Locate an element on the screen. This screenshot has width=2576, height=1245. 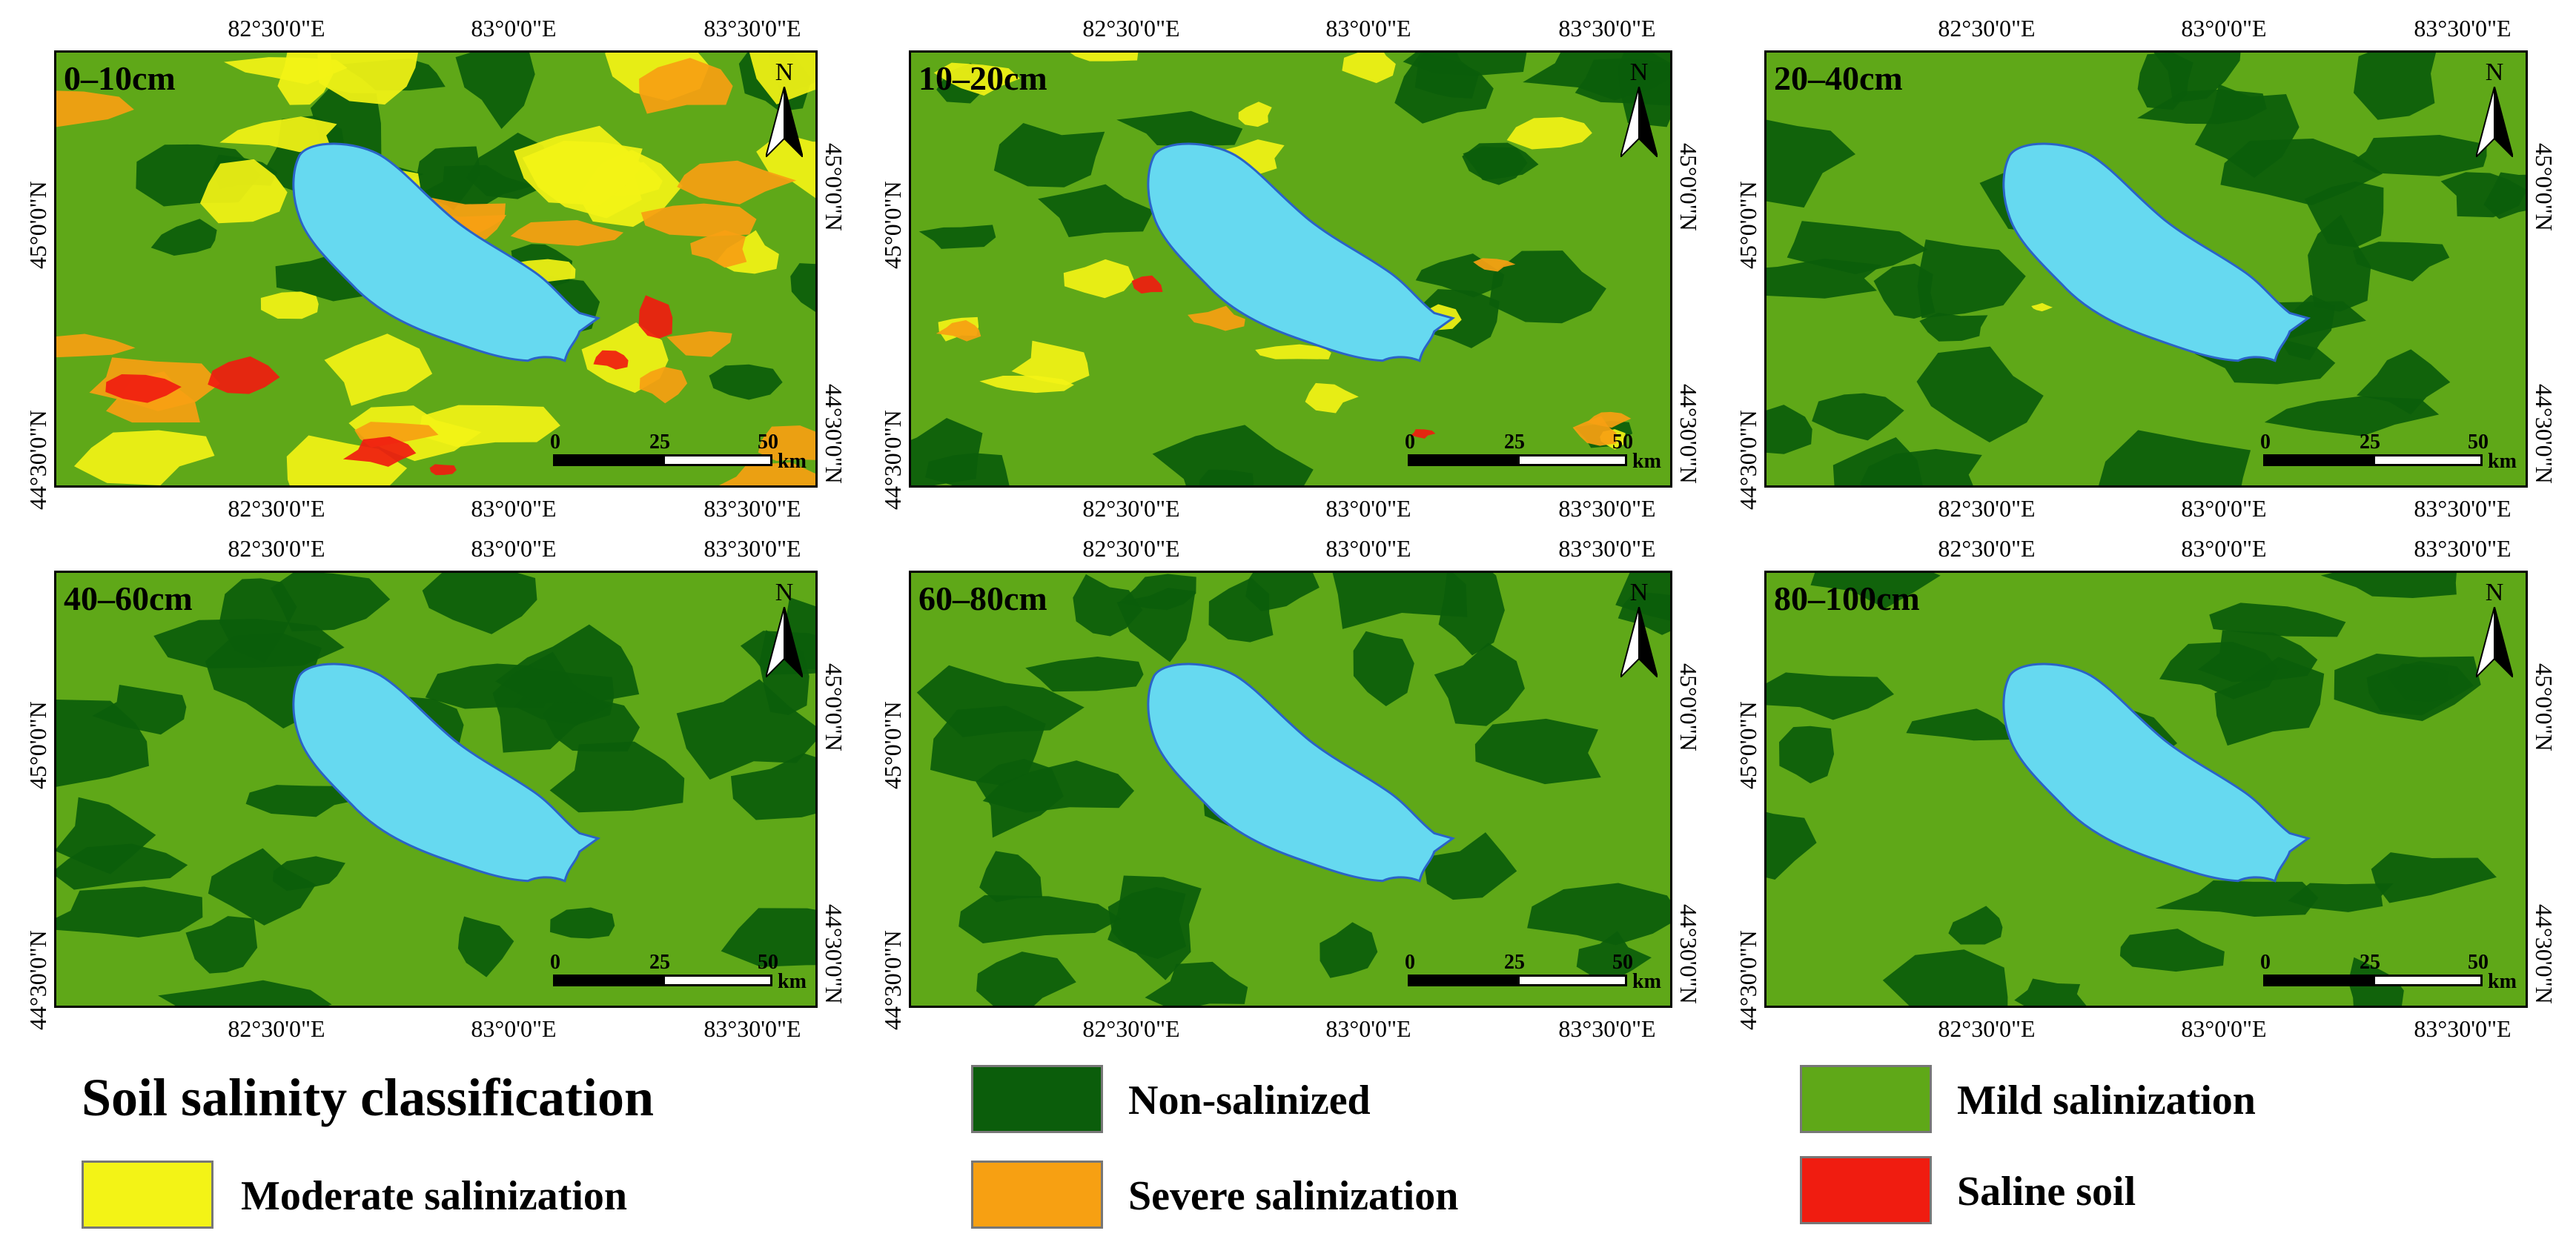
legend-label: Severe salinization is located at coordinates (1293, 1196).